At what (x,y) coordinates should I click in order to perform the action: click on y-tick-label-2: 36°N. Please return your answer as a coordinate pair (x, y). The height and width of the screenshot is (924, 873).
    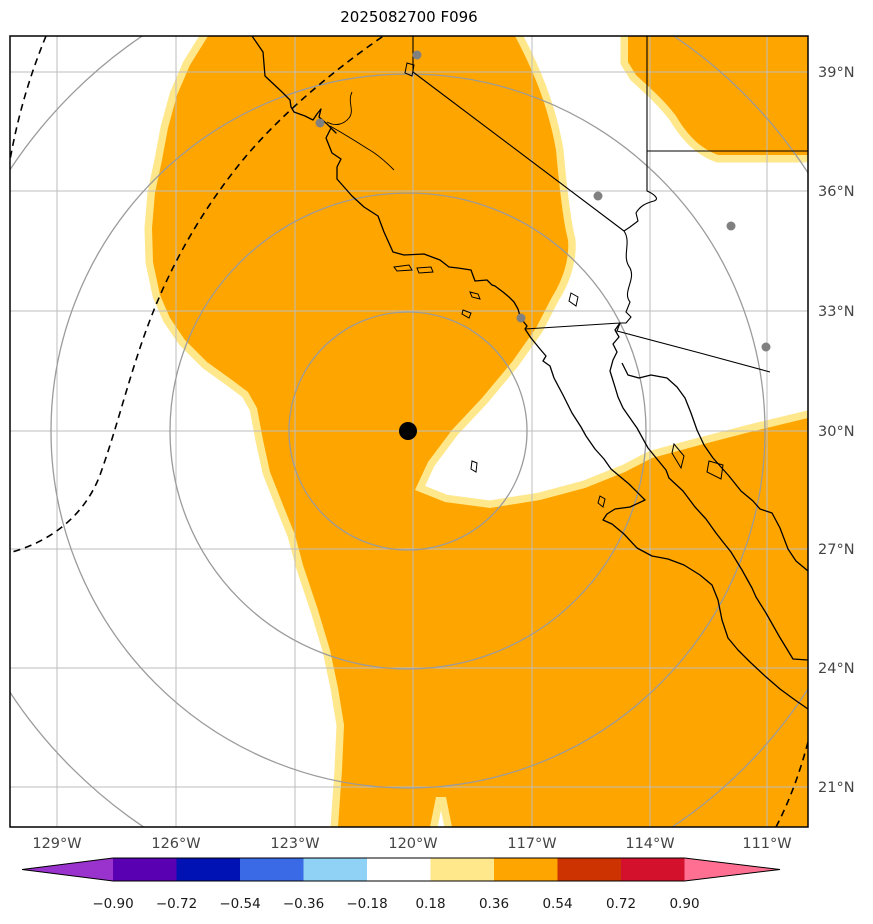
    Looking at the image, I should click on (836, 192).